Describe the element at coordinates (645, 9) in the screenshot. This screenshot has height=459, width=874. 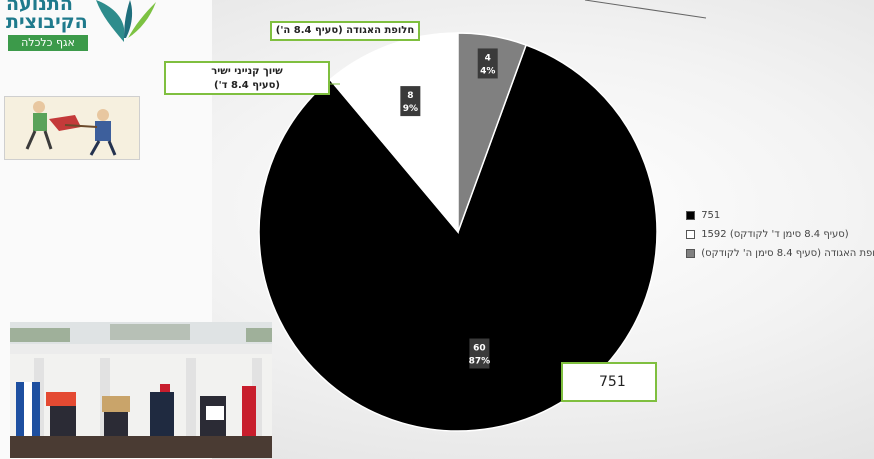
I see `decorative-line` at that location.